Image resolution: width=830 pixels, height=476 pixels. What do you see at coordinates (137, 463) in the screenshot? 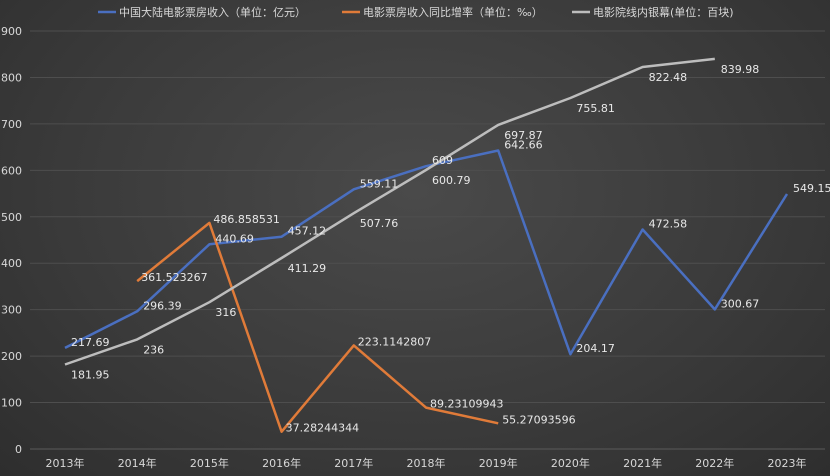
I see `x-tick-label: 2014年` at bounding box center [137, 463].